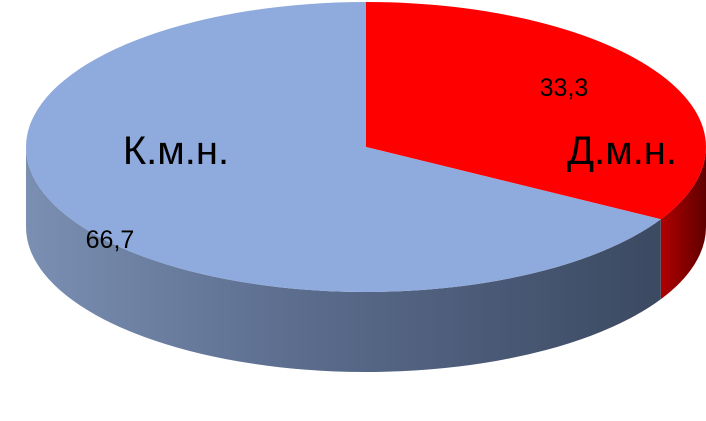  What do you see at coordinates (110, 240) in the screenshot?
I see `slice-value-label-kmn: 66,7` at bounding box center [110, 240].